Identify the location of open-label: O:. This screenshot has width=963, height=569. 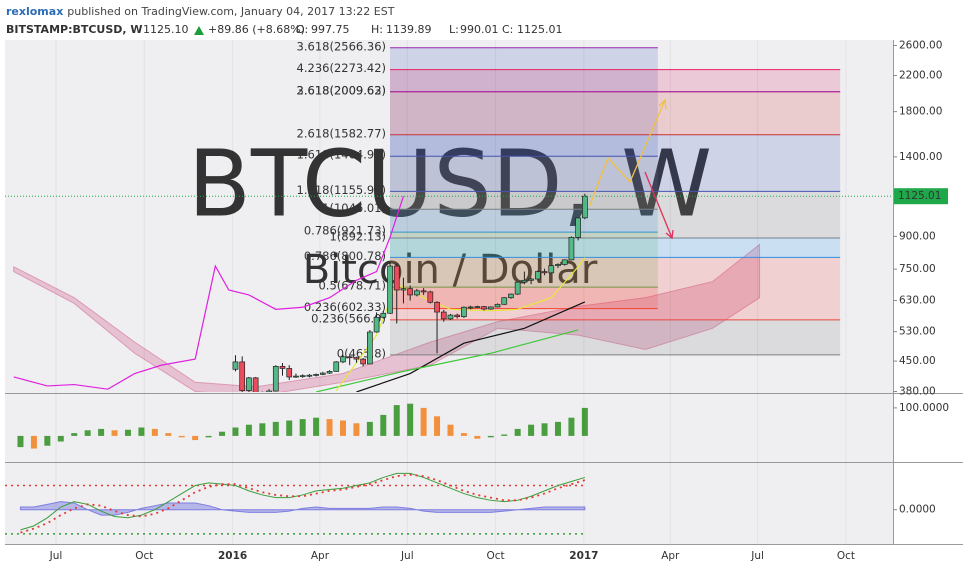
(302, 29).